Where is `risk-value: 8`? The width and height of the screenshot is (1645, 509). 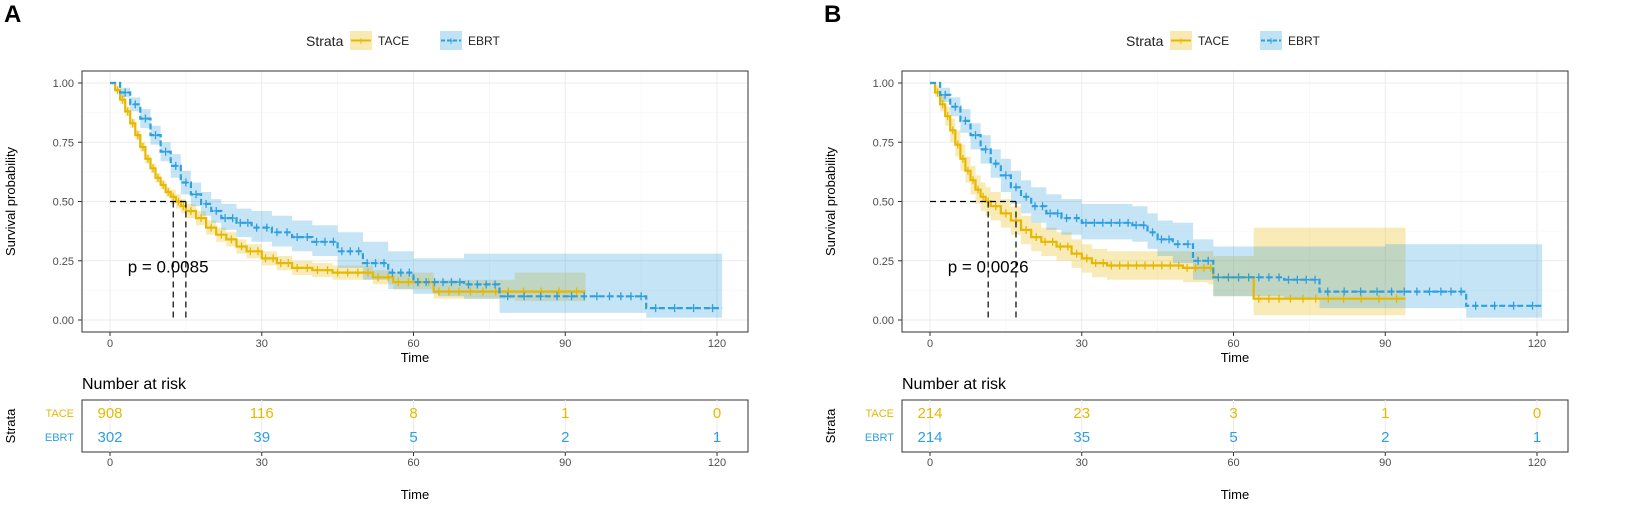
risk-value: 8 is located at coordinates (413, 413).